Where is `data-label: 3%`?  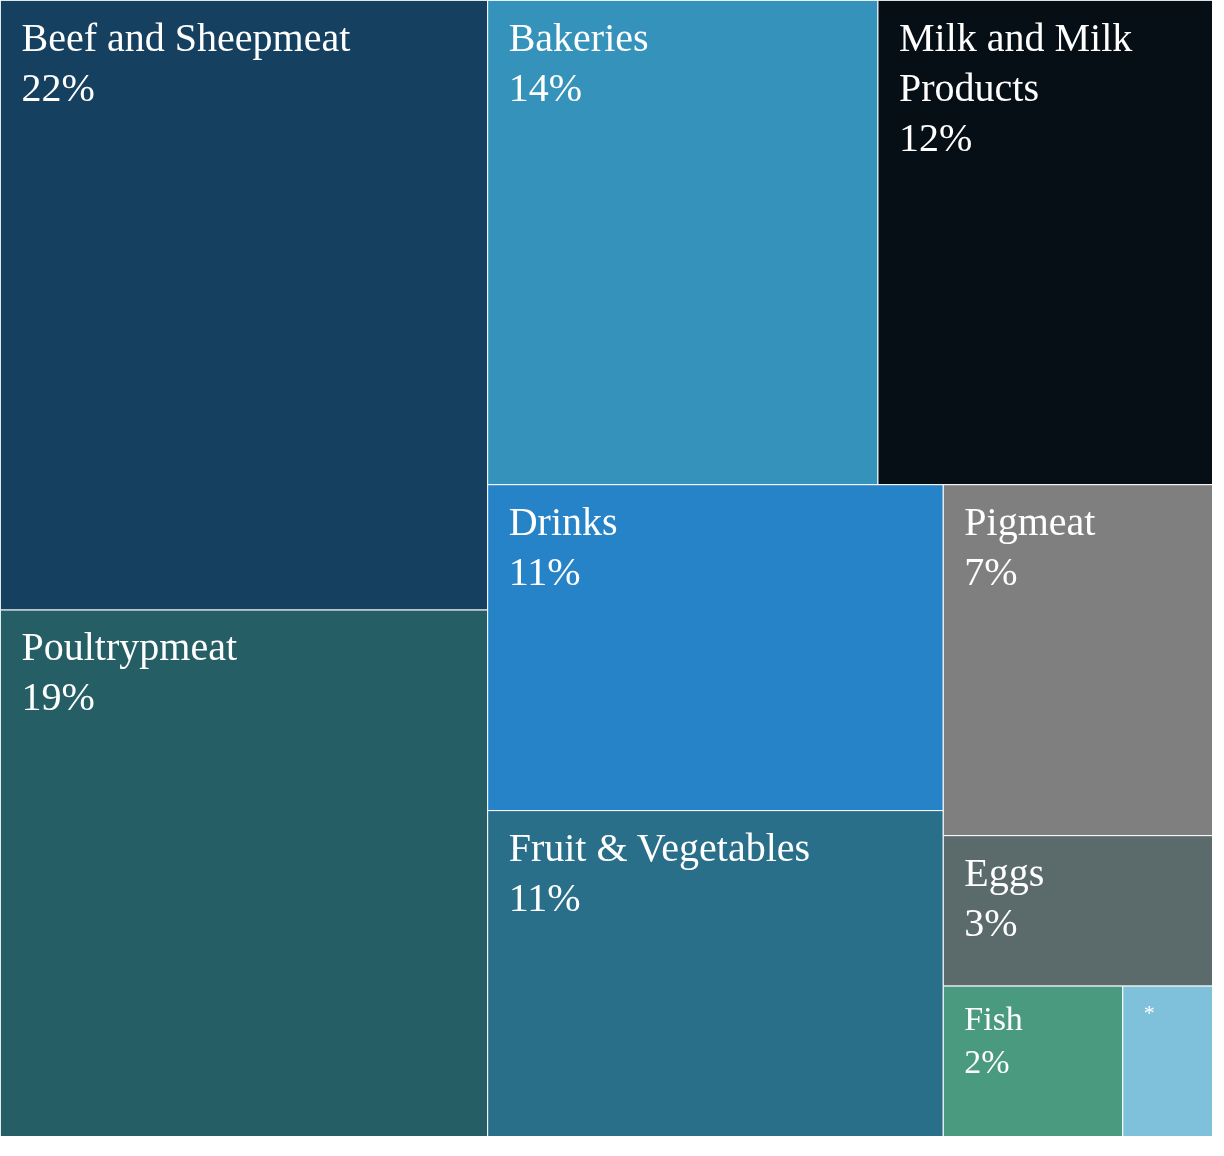
data-label: 3% is located at coordinates (991, 922).